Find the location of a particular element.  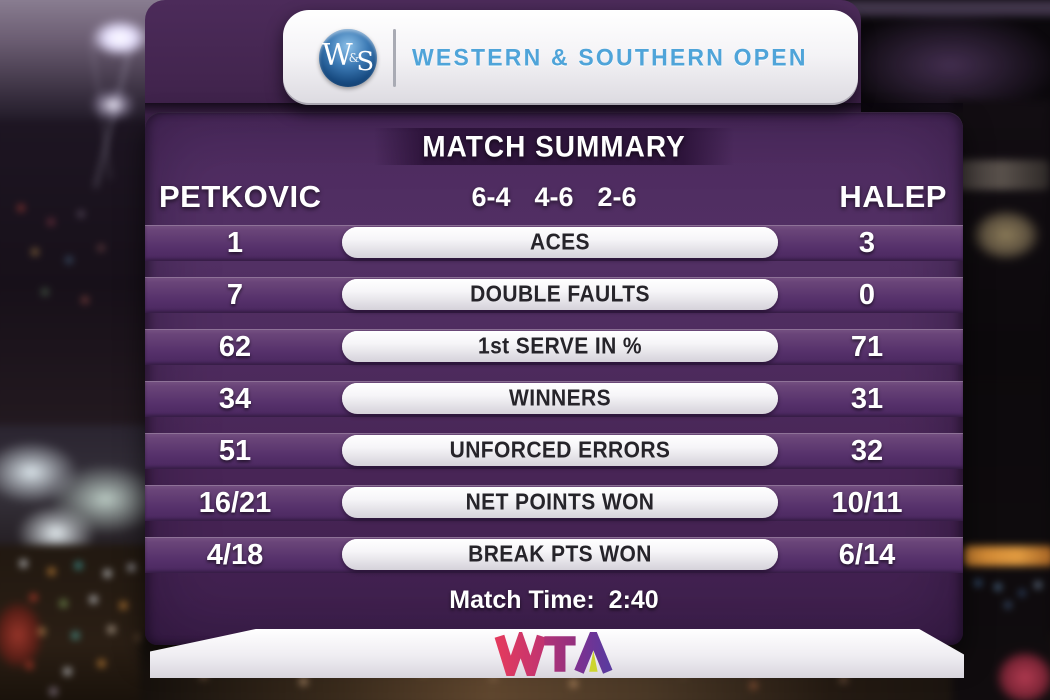

stat-label-pill: DOUBLE FAULTS is located at coordinates (560, 294).